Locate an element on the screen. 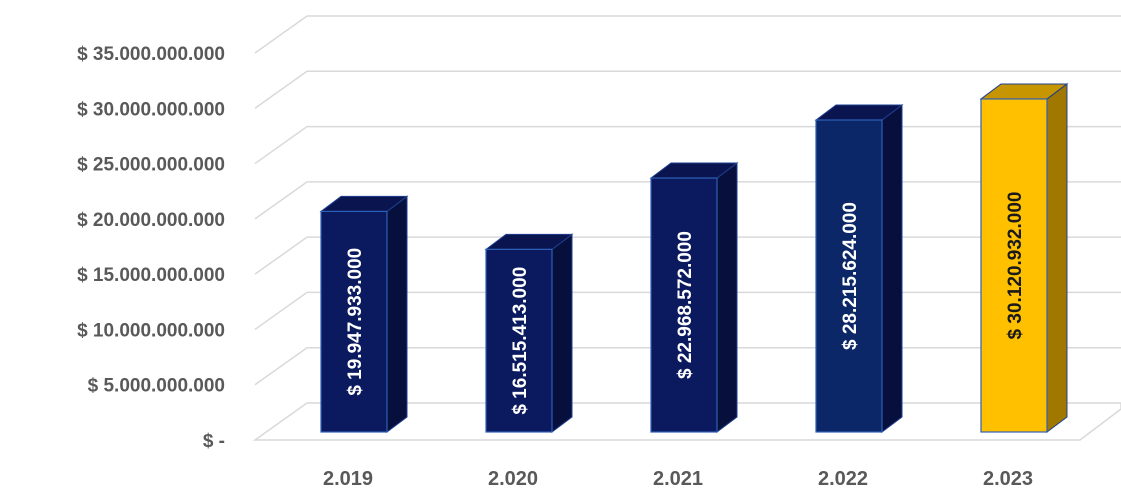  data-label: $ 22.968.572.000 is located at coordinates (685, 305).